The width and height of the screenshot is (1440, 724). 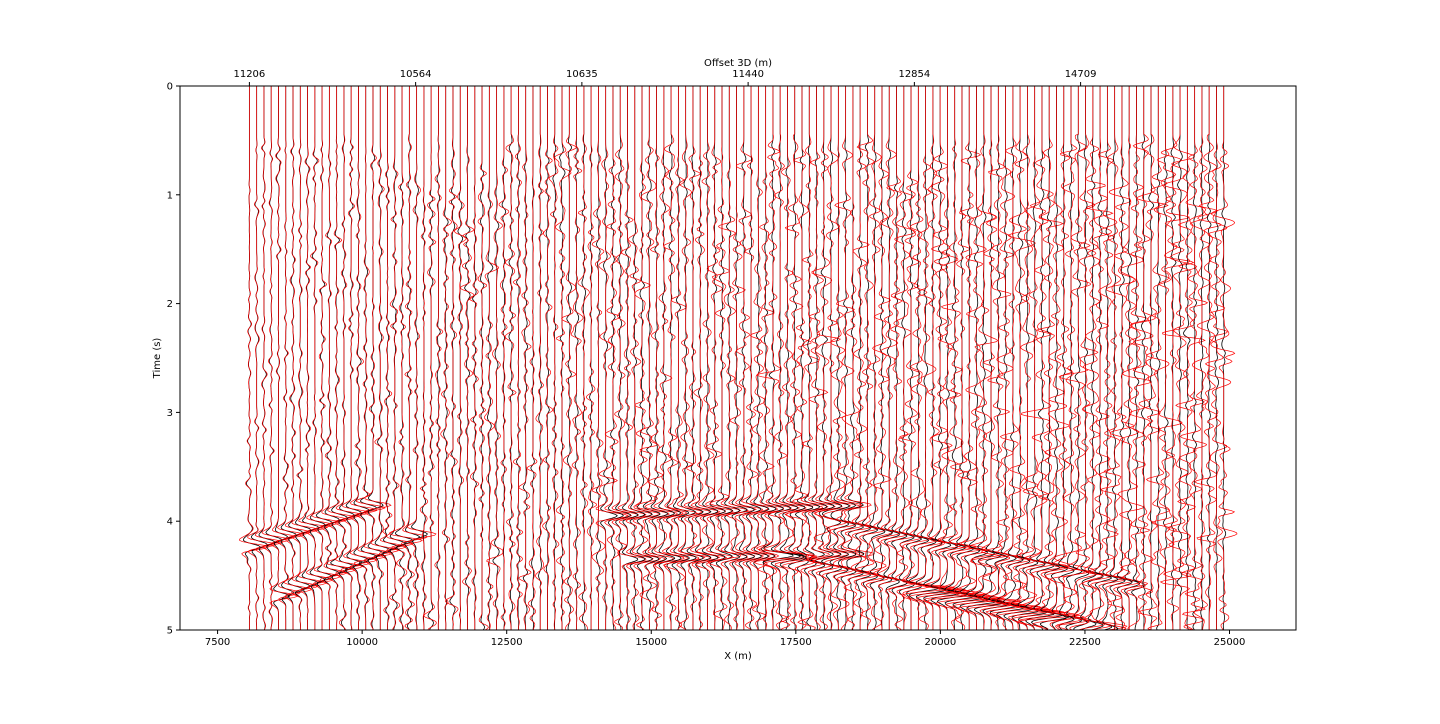 What do you see at coordinates (1085, 642) in the screenshot?
I see `x-tick-label: 22500` at bounding box center [1085, 642].